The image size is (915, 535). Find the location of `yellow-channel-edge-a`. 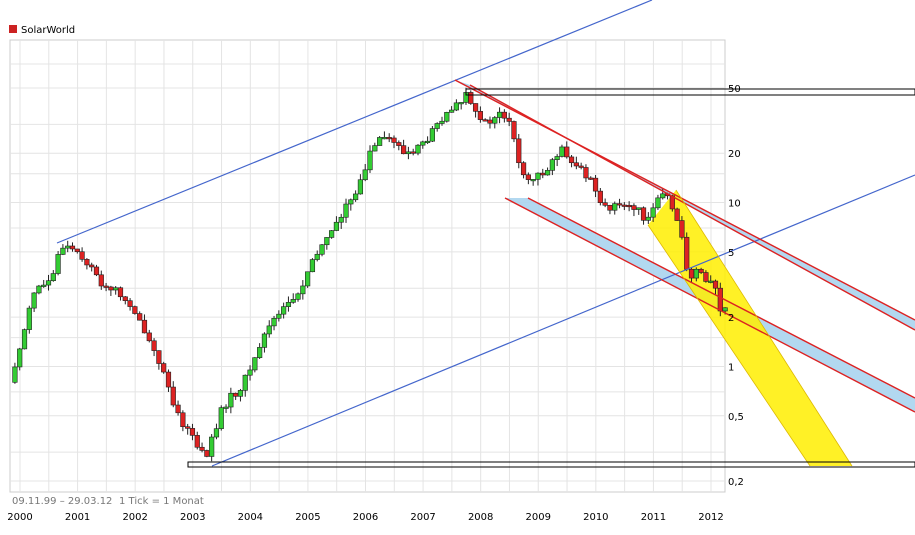

yellow-channel-edge-a is located at coordinates (729, 345).